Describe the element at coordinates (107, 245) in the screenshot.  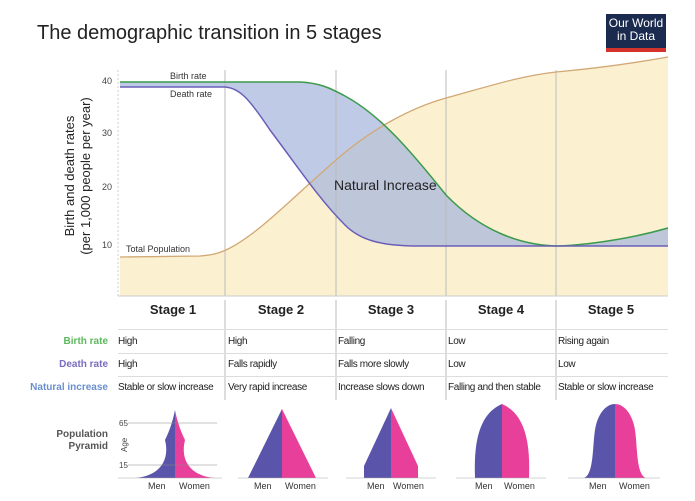
I see `y-tick: 10` at that location.